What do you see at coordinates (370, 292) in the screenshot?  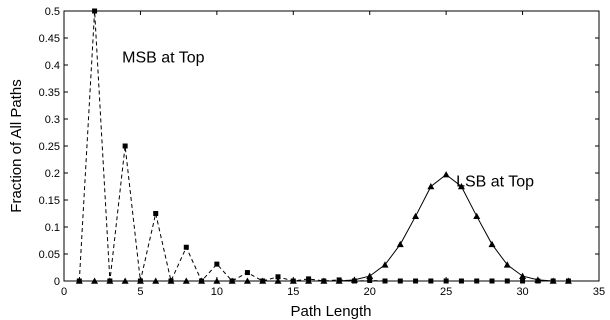 I see `x-tick-label: 20` at bounding box center [370, 292].